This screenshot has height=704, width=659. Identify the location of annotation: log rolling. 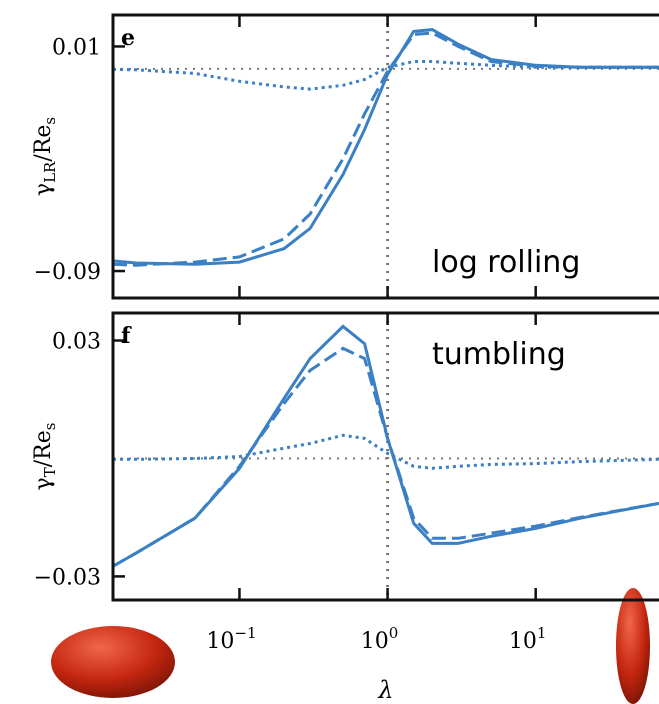
(506, 262).